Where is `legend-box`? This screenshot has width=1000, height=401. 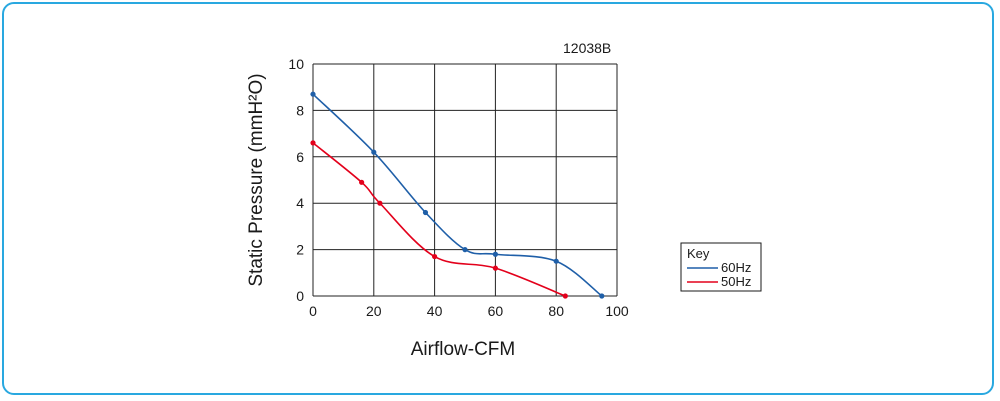
legend-box is located at coordinates (721, 267).